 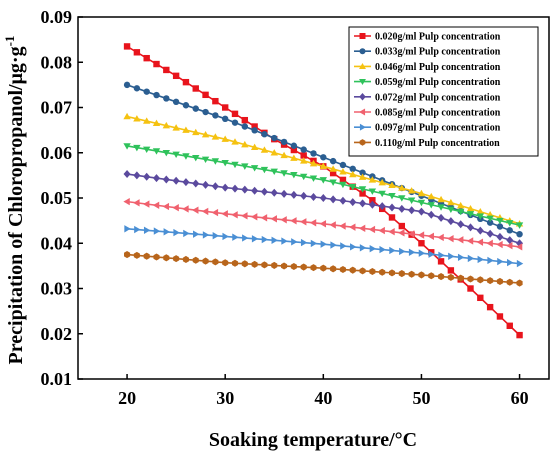 I want to click on y-tick-label: 0.03, so click(x=57, y=289).